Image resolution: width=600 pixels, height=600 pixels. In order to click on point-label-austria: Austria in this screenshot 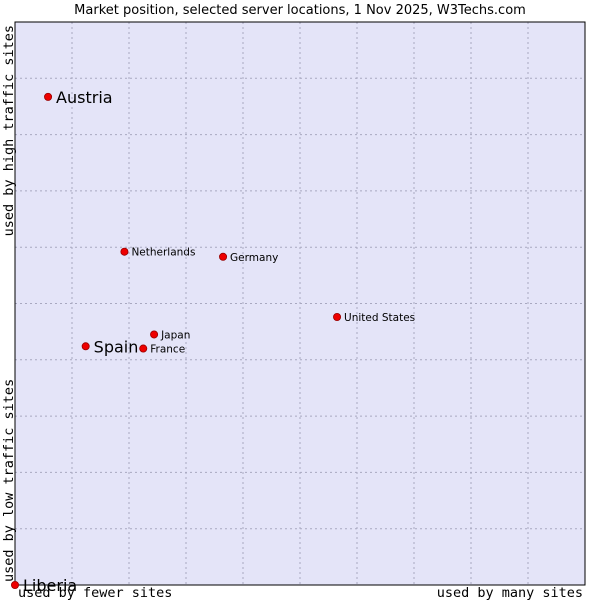, I will do `click(84, 97)`.